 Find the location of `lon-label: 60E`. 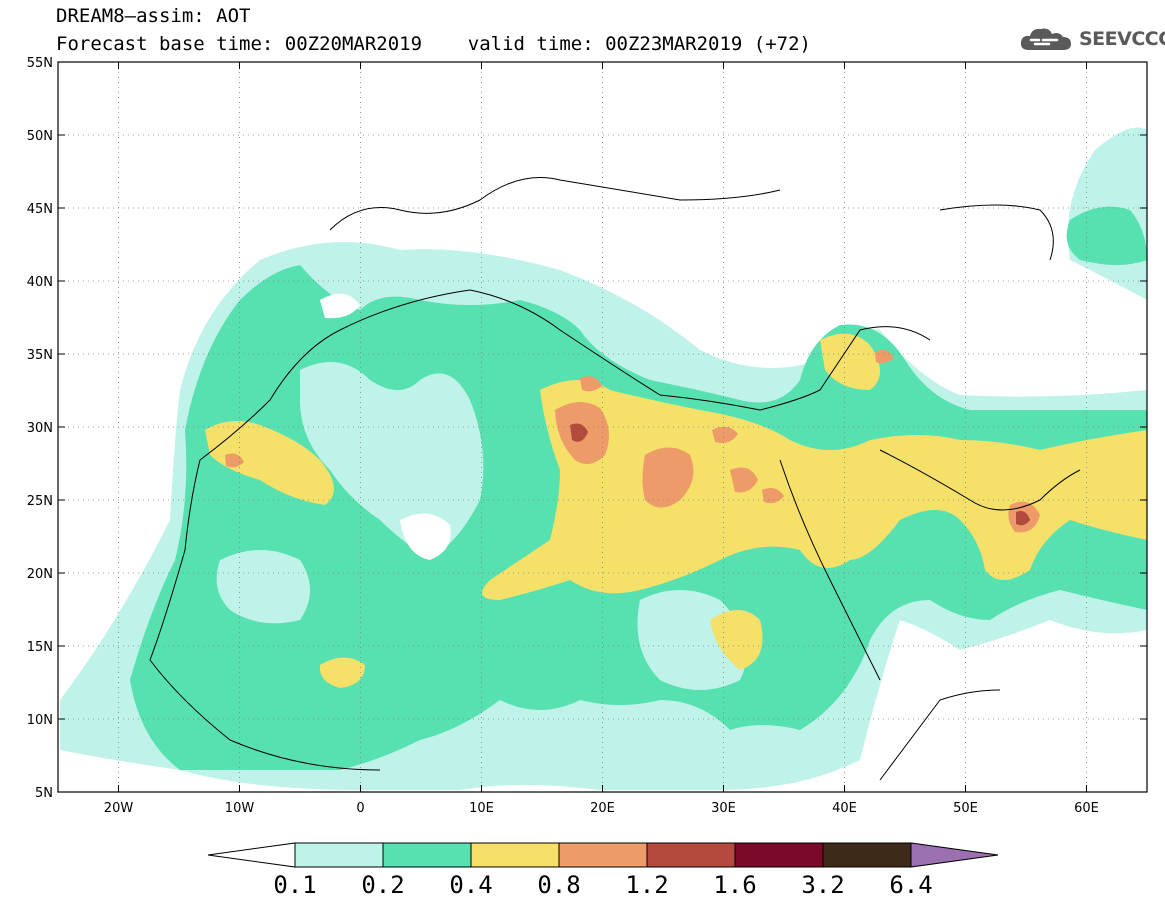

lon-label: 60E is located at coordinates (1086, 808).